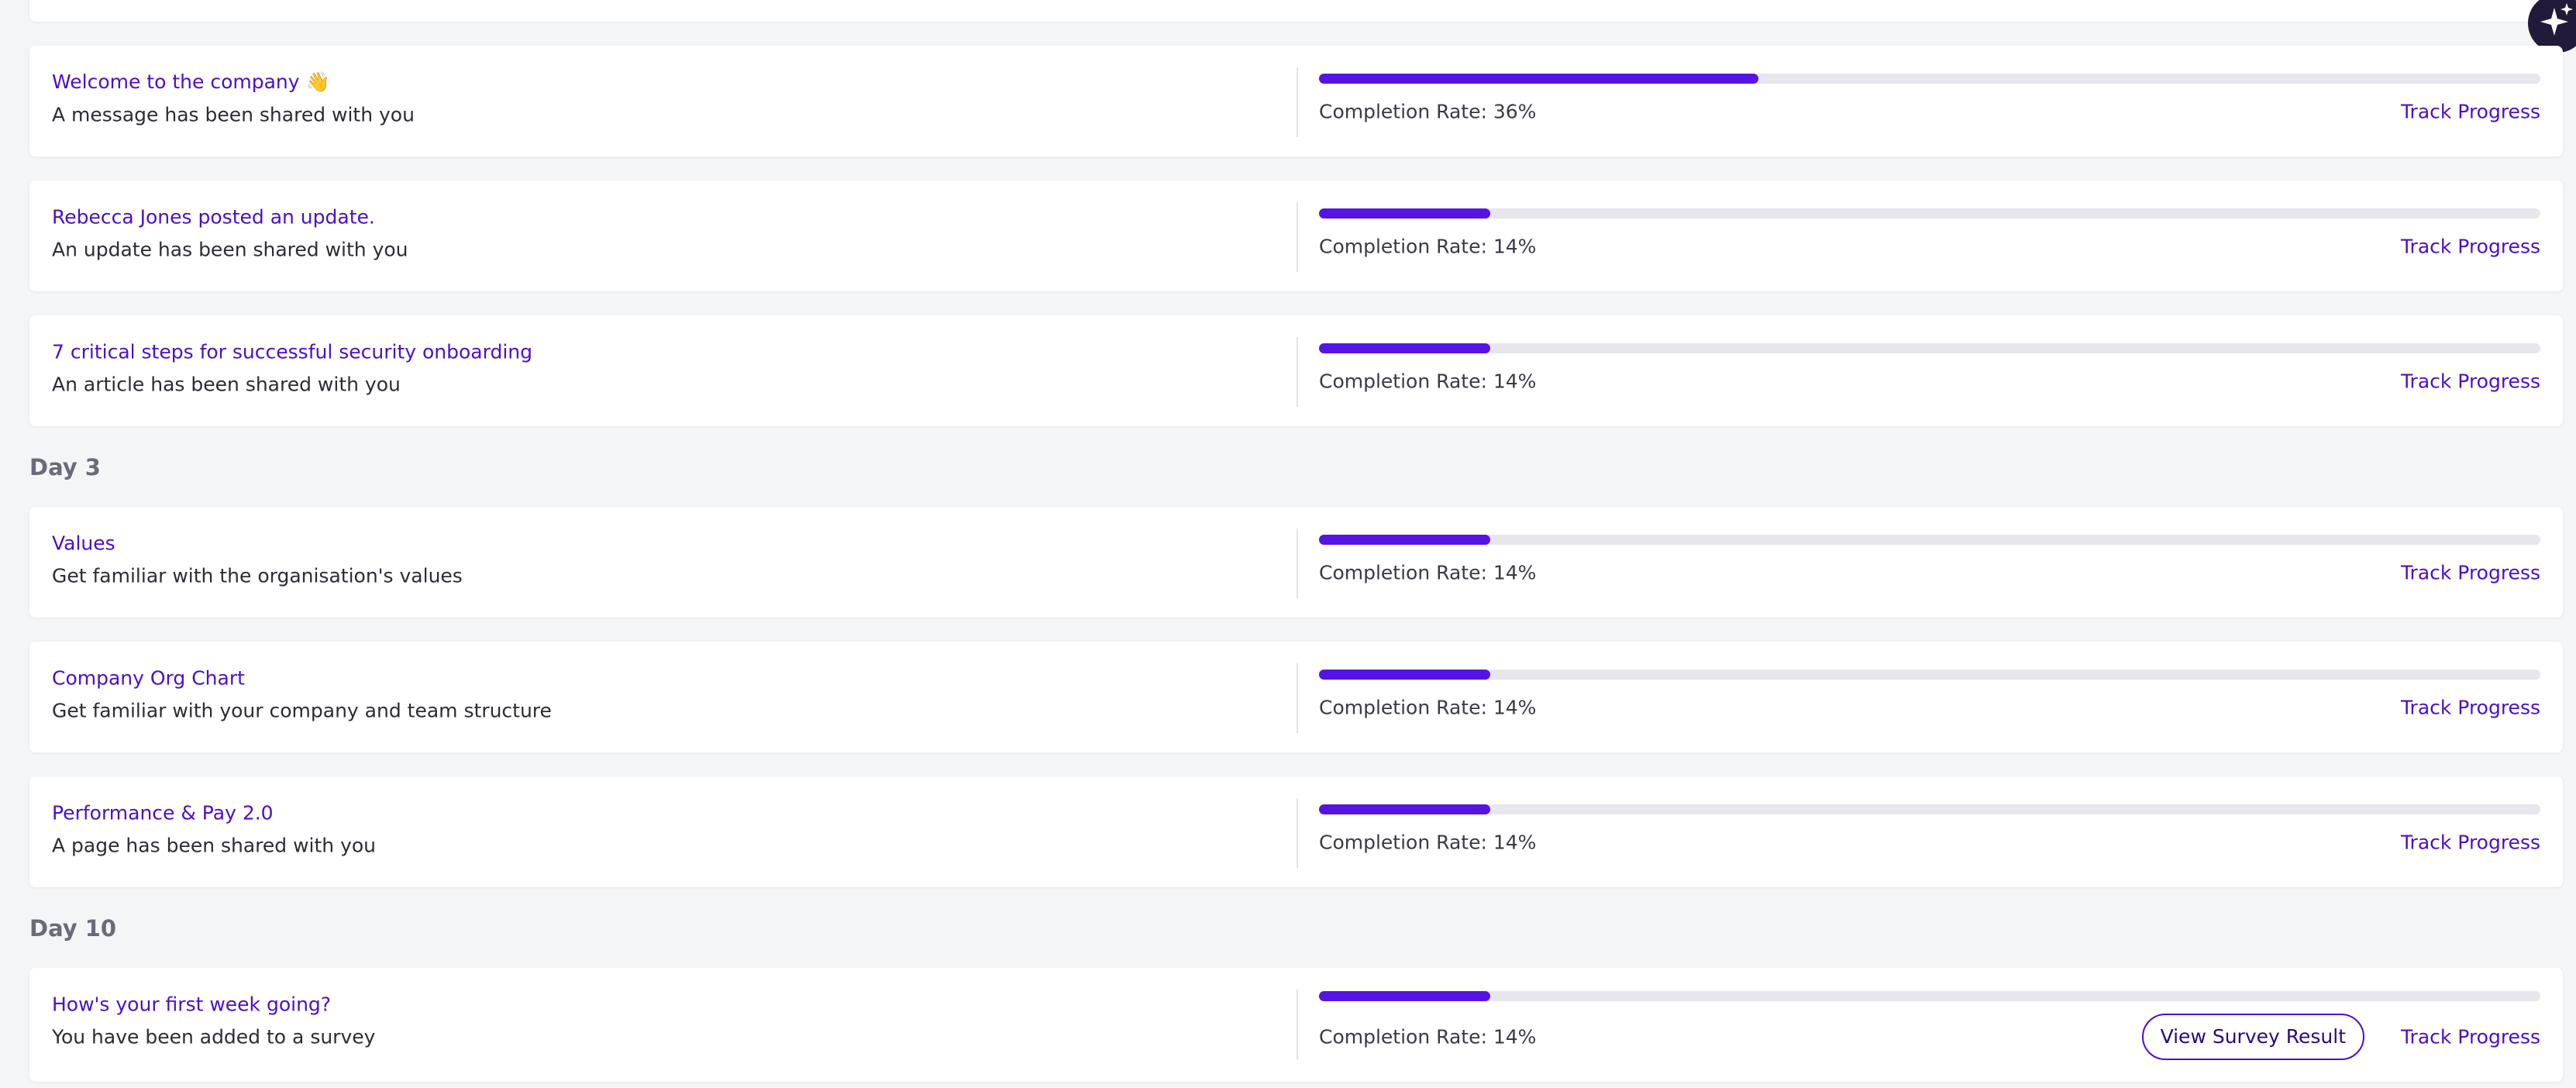 The width and height of the screenshot is (2576, 1088). I want to click on item-subtitle: You have been added to a survey, so click(214, 1036).